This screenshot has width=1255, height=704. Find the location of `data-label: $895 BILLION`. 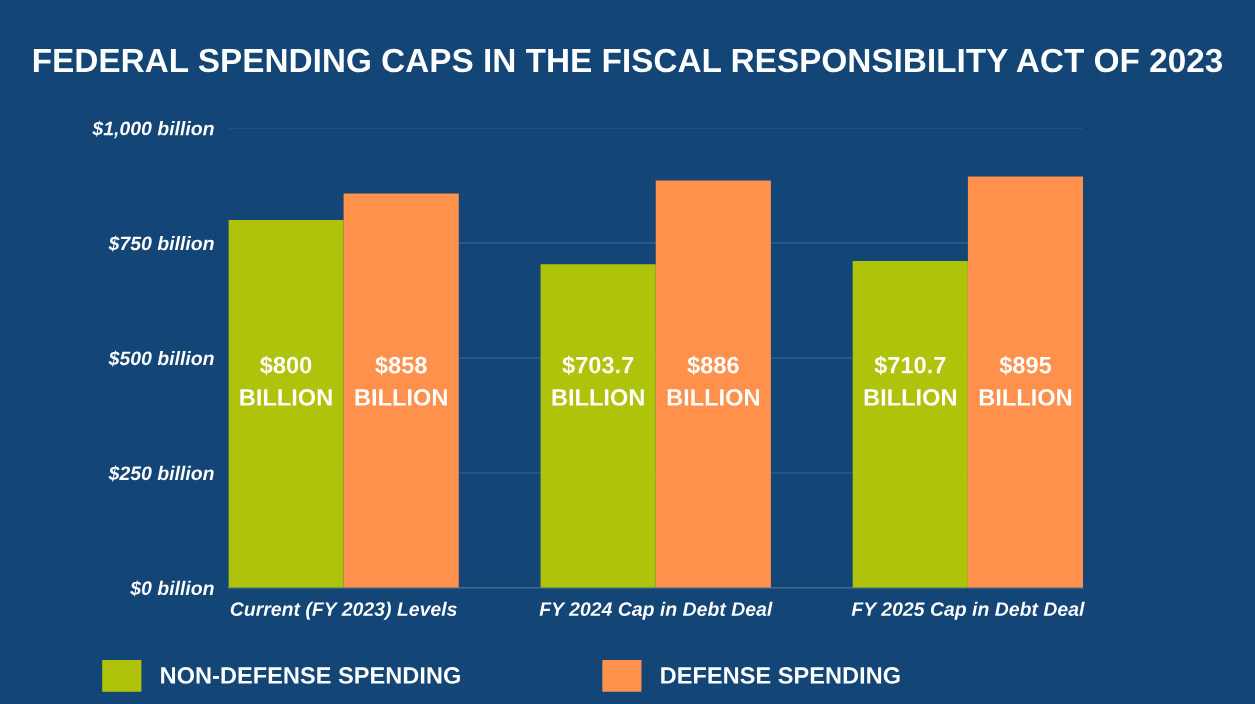

data-label: $895 BILLION is located at coordinates (1025, 380).